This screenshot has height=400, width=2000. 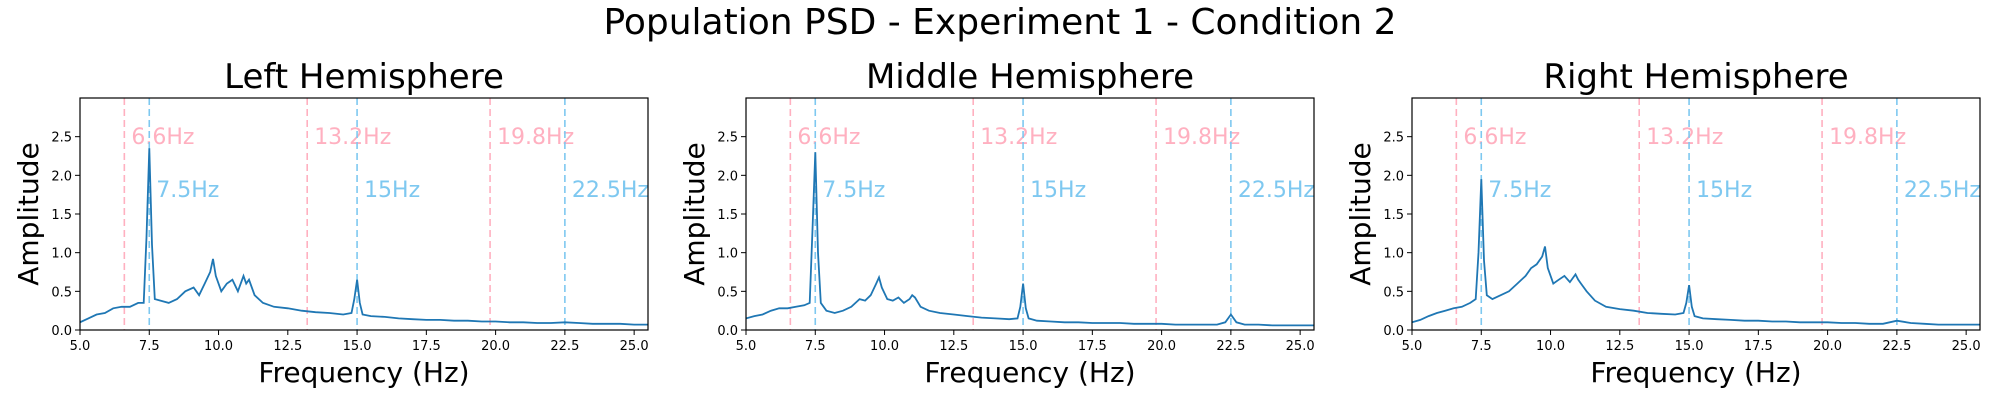 What do you see at coordinates (364, 77) in the screenshot?
I see `panel-title: Left Hemisphere` at bounding box center [364, 77].